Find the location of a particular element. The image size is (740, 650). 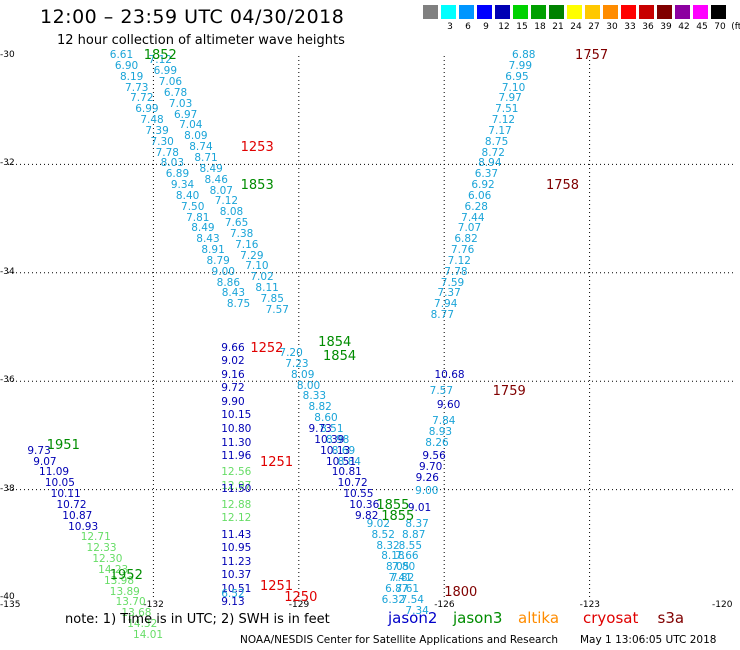

legend-label: 42 is located at coordinates (684, 27).